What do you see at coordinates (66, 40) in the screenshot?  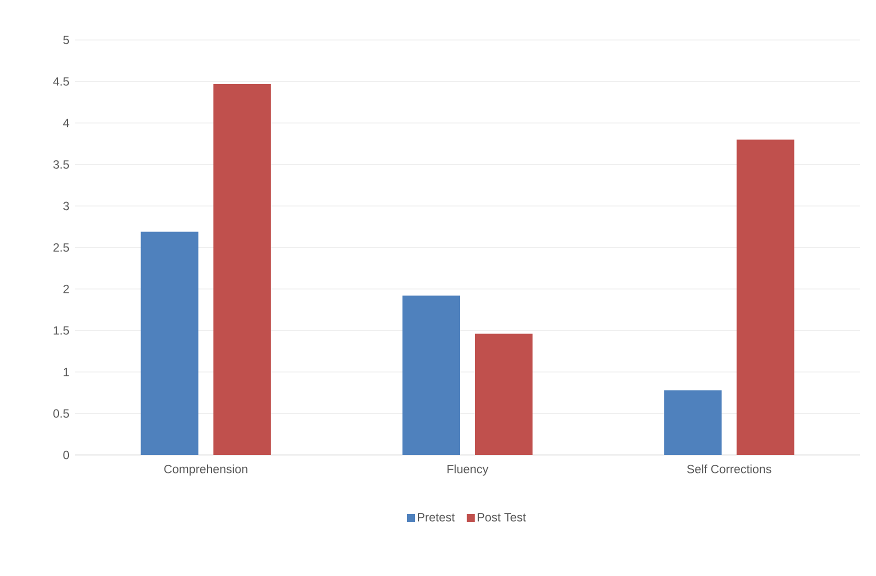 I see `y-tick-label: 5` at bounding box center [66, 40].